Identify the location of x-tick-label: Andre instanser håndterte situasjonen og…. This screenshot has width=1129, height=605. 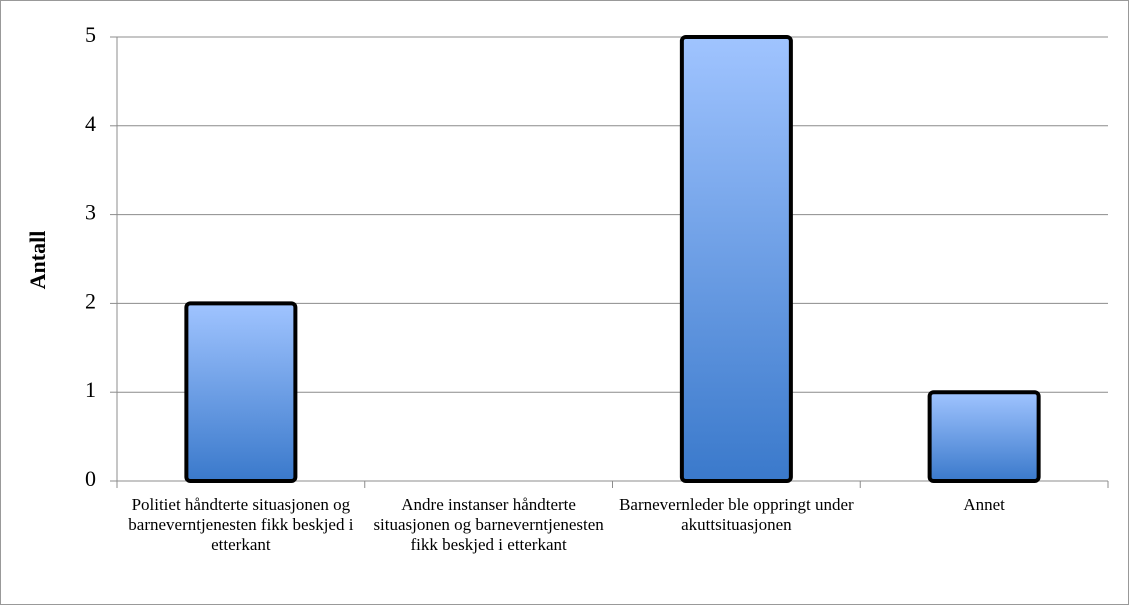
(488, 524).